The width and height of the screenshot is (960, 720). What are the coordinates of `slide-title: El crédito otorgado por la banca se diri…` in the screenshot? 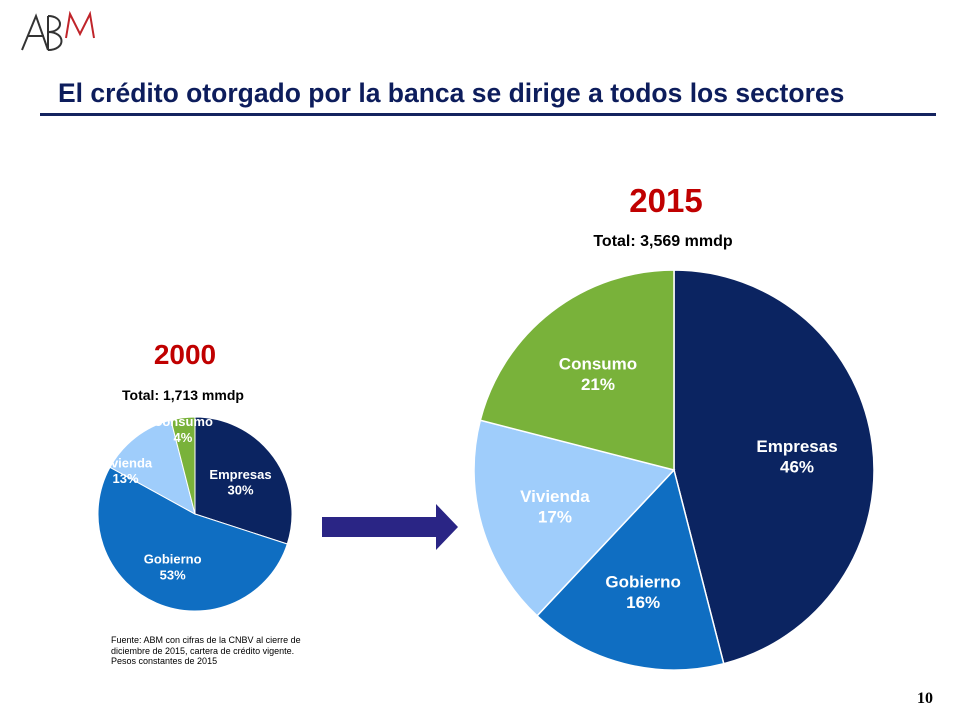 It's located at (451, 93).